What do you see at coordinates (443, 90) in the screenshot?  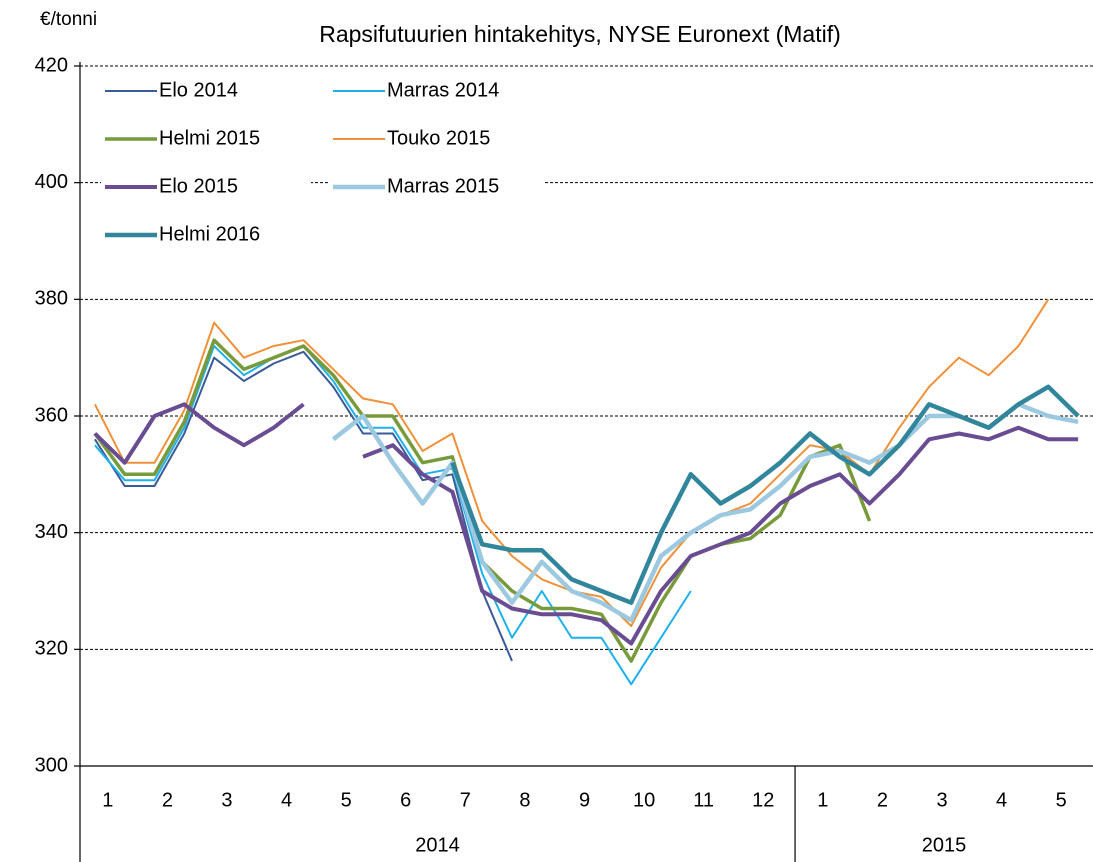 I see `legend-label: Marras 2014` at bounding box center [443, 90].